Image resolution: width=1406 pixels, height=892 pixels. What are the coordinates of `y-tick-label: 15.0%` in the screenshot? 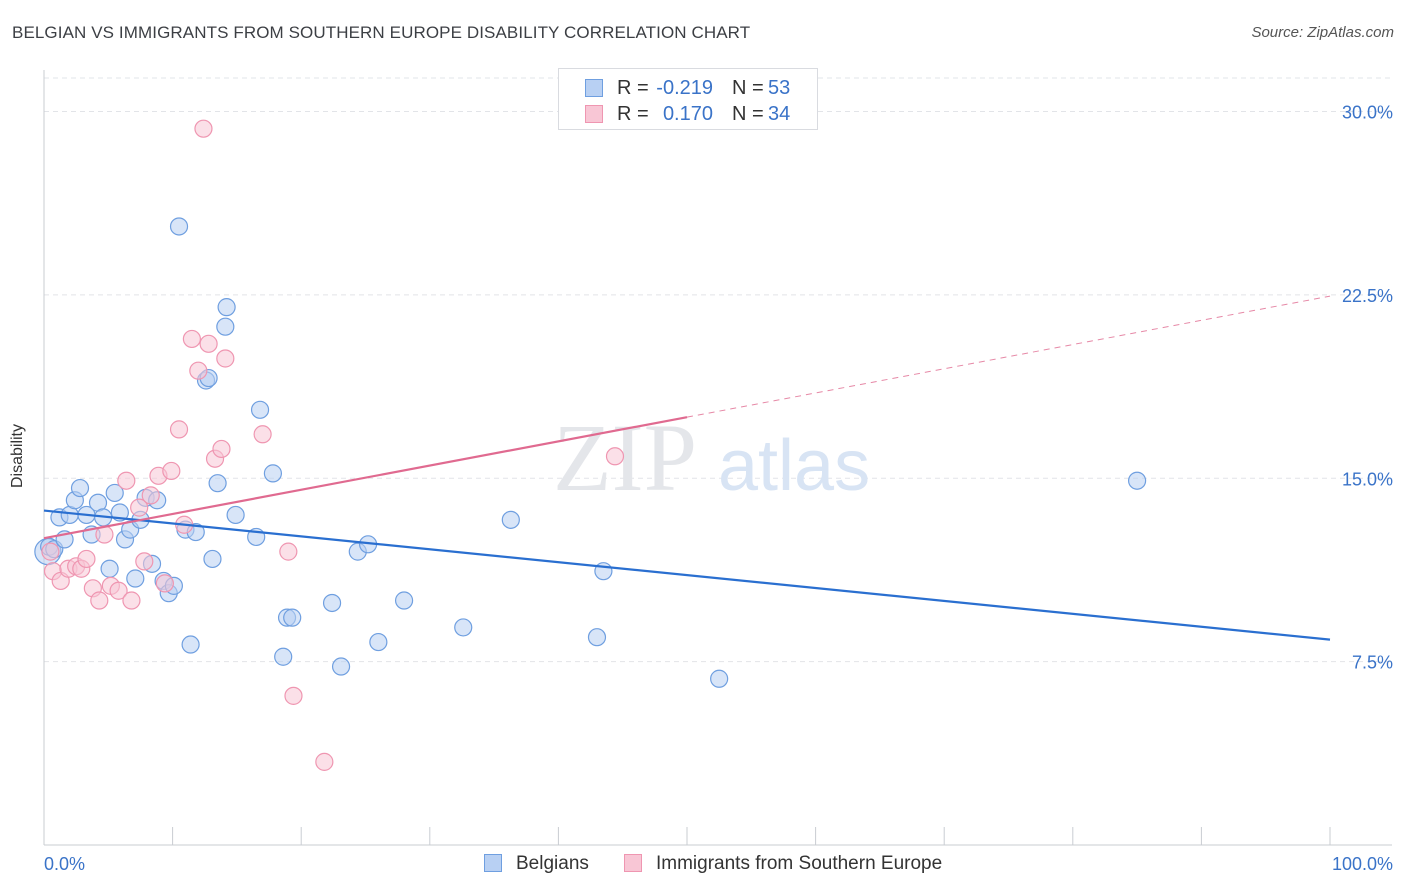 It's located at (1367, 479).